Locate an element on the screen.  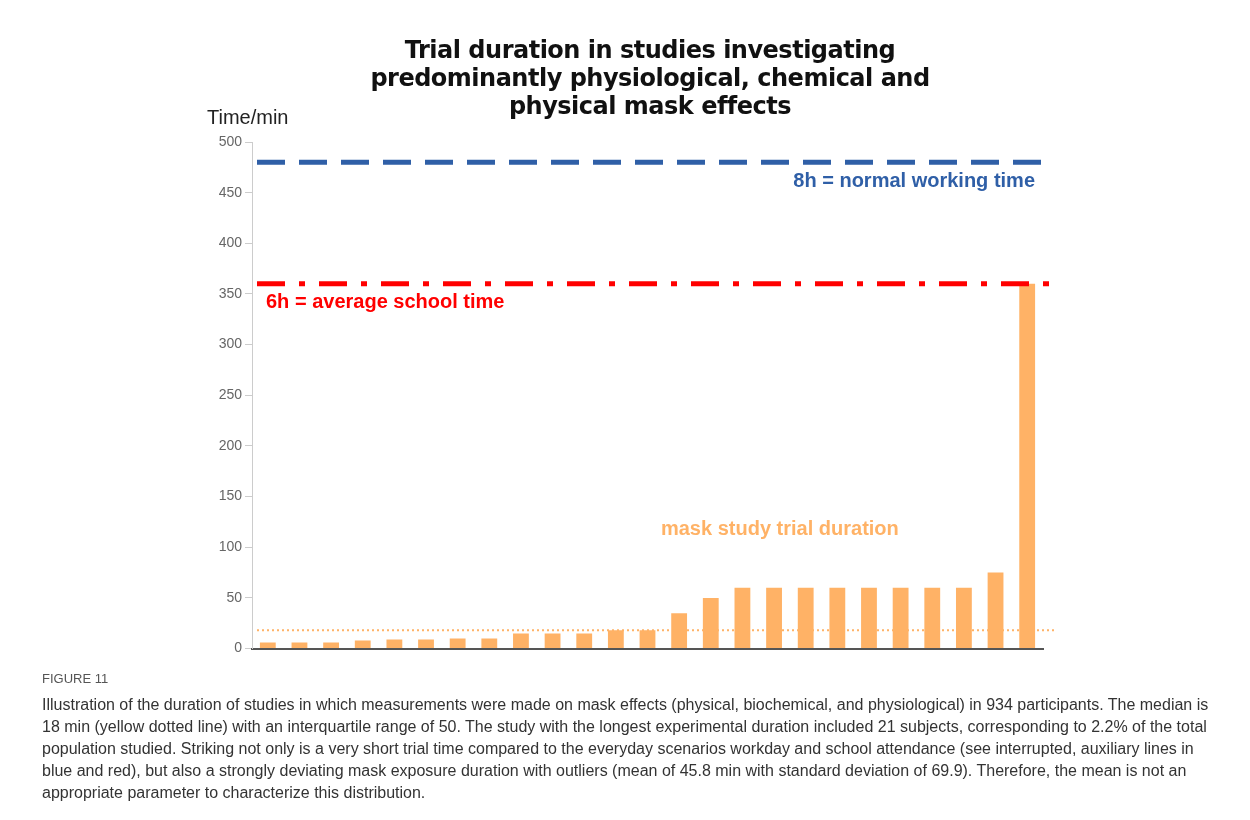
y-axis-title: Time/min is located at coordinates (248, 117).